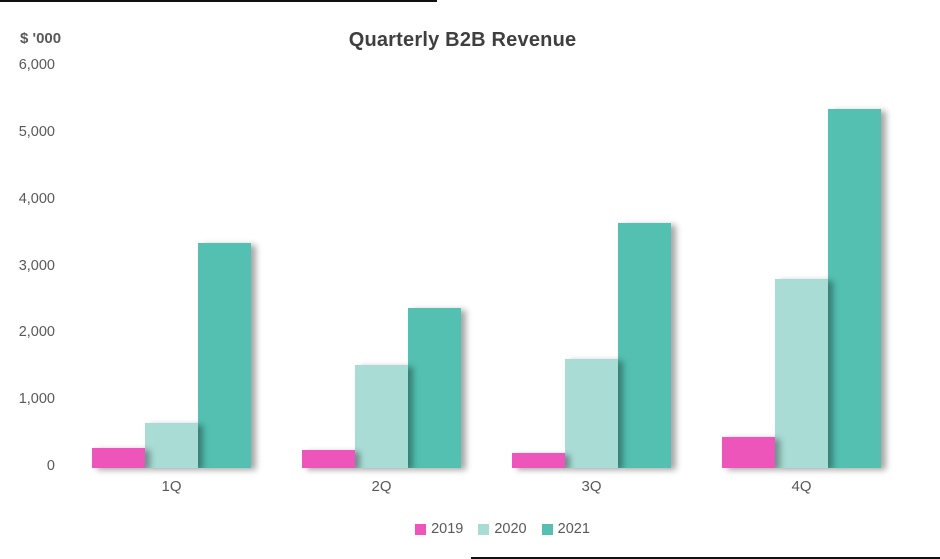  I want to click on legend-label-2021: 2021, so click(573, 529).